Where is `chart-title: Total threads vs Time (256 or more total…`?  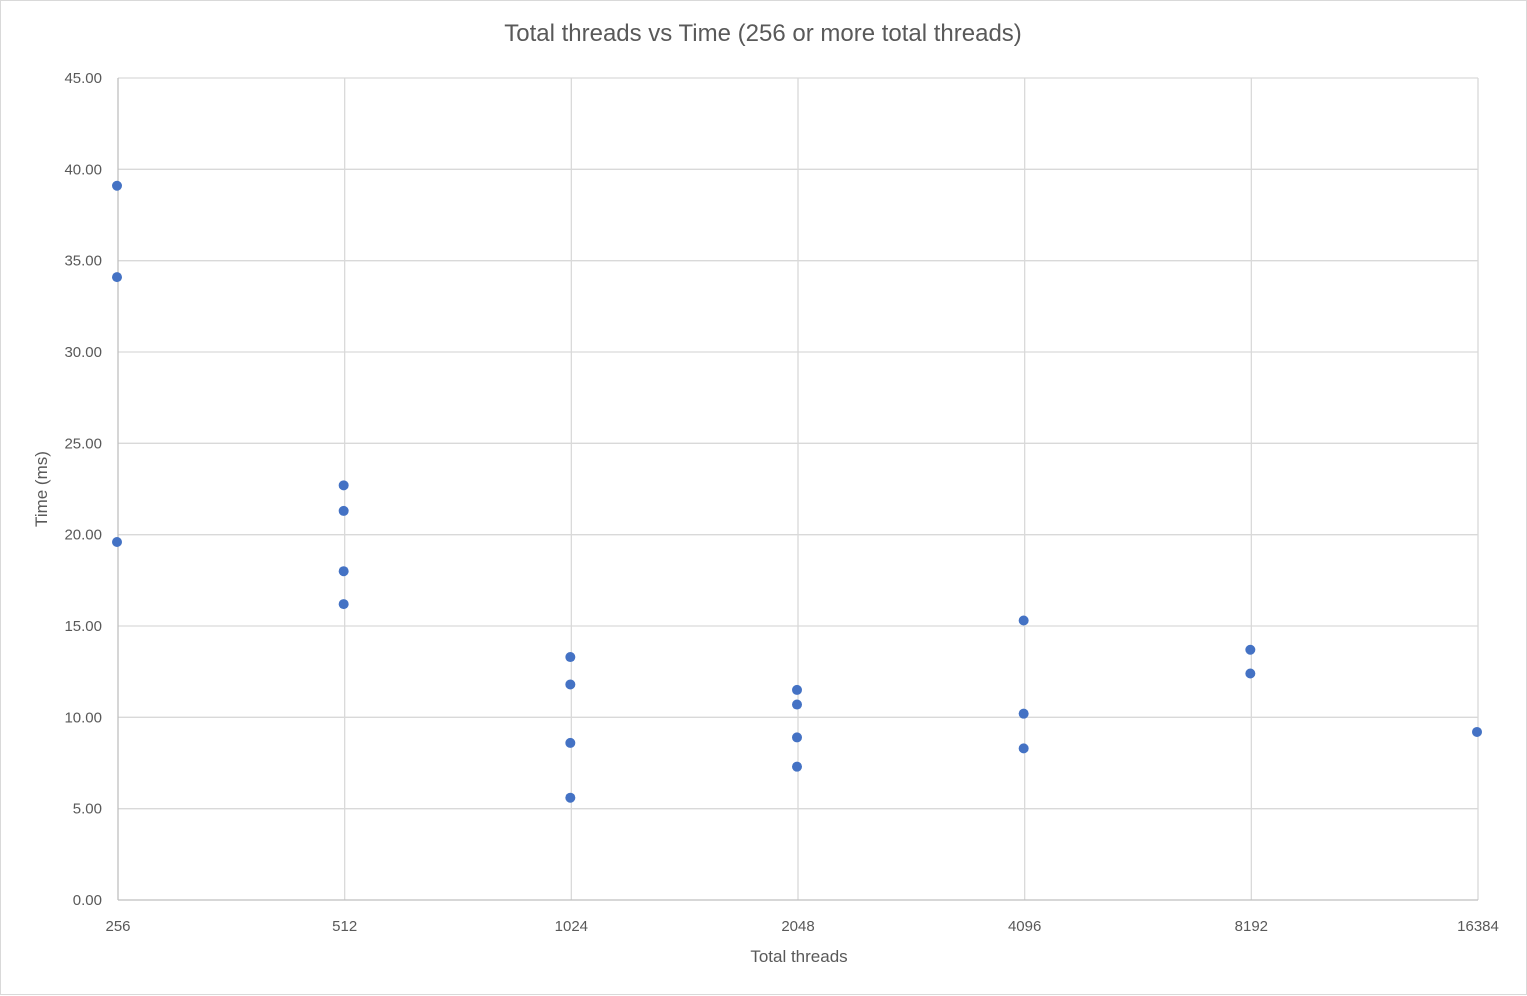
chart-title: Total threads vs Time (256 or more total… is located at coordinates (763, 33).